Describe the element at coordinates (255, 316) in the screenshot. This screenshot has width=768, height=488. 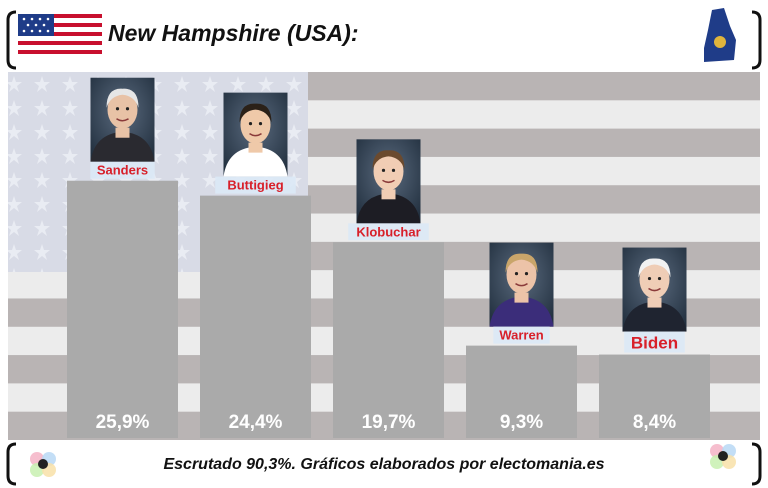
I see `bar-buttigieg` at that location.